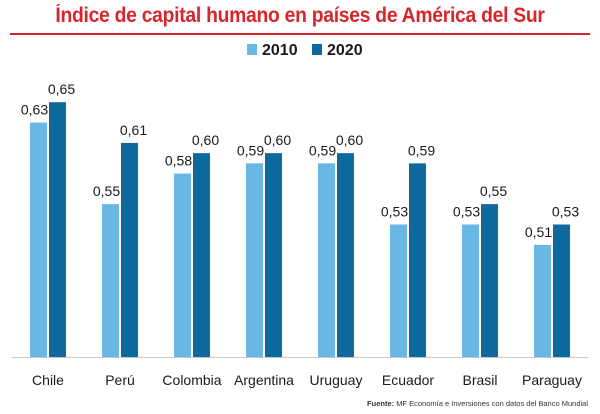 This screenshot has width=600, height=414. I want to click on bar-brasil-2010, so click(470, 290).